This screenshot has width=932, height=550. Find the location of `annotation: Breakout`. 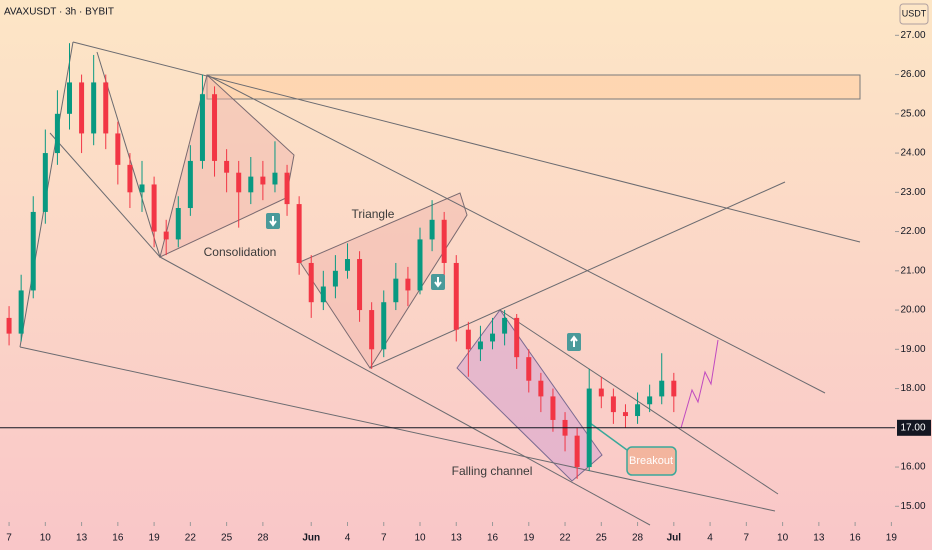

annotation: Breakout is located at coordinates (651, 461).